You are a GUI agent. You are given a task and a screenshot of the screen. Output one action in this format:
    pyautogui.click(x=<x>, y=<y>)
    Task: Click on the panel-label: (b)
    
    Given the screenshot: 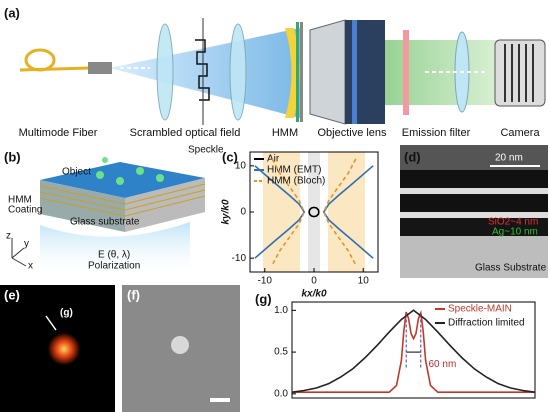 What is the action you would take?
    pyautogui.click(x=12, y=156)
    